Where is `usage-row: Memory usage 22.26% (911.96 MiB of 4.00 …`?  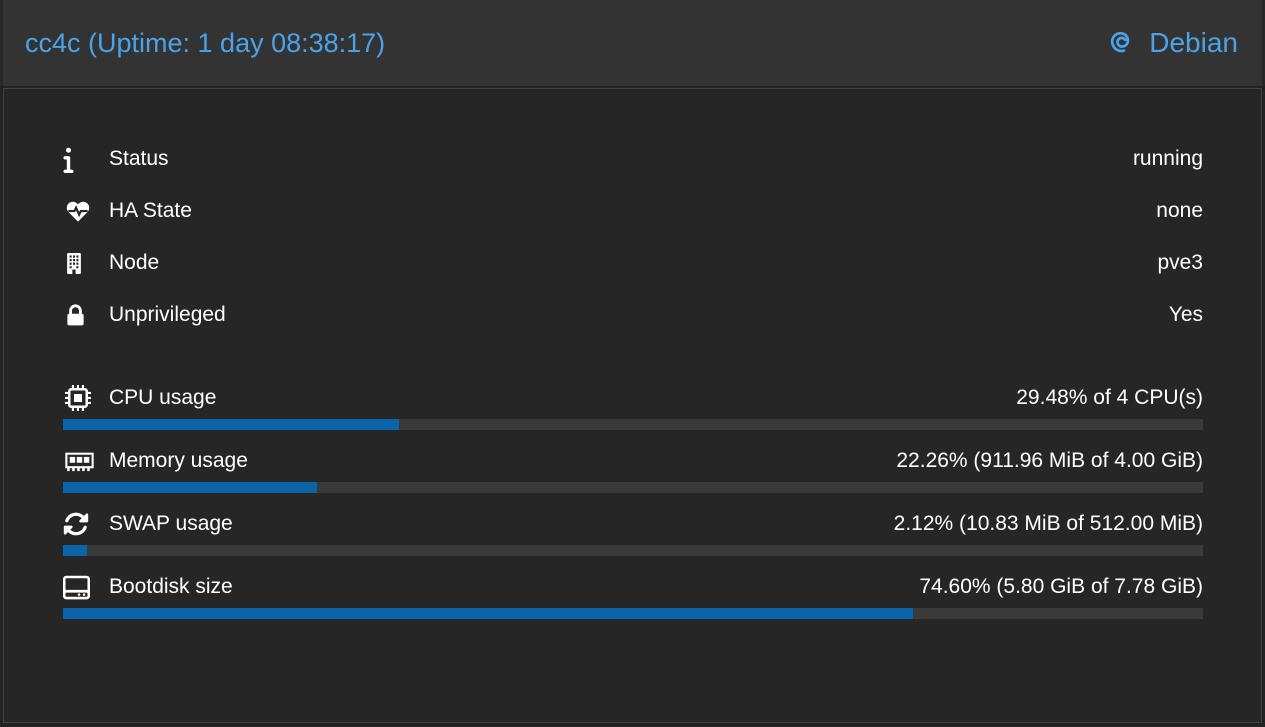 usage-row: Memory usage 22.26% (911.96 MiB of 4.00 … is located at coordinates (633, 466).